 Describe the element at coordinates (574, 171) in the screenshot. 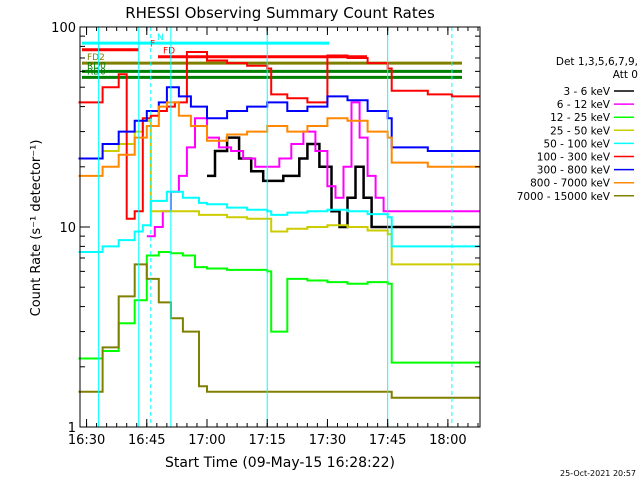

I see `legend-entry: 300 - 800 keV` at that location.